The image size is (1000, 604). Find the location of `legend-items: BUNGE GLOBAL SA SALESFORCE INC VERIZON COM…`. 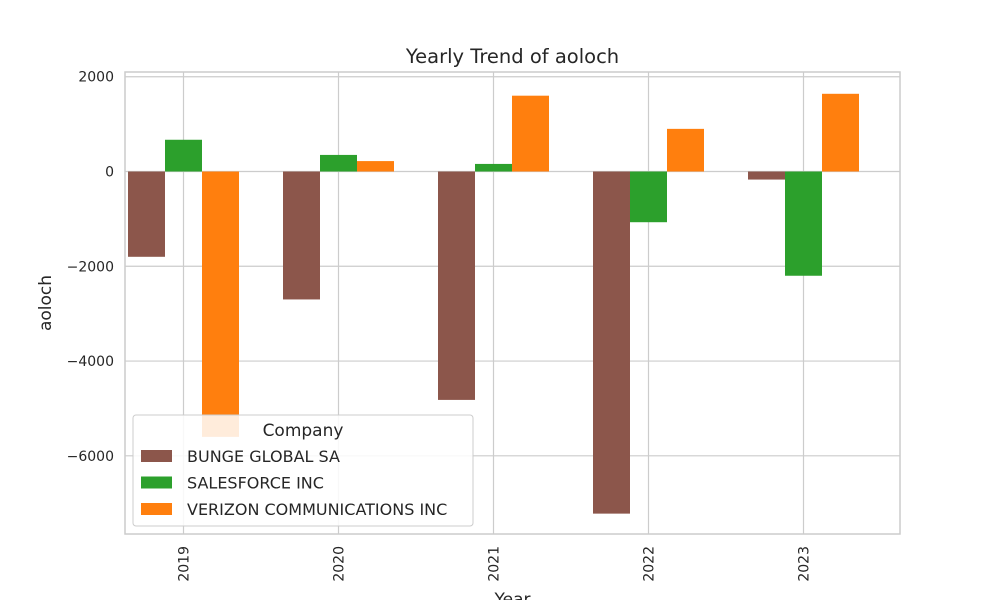

legend-items: BUNGE GLOBAL SA SALESFORCE INC VERIZON COM… is located at coordinates (294, 483).